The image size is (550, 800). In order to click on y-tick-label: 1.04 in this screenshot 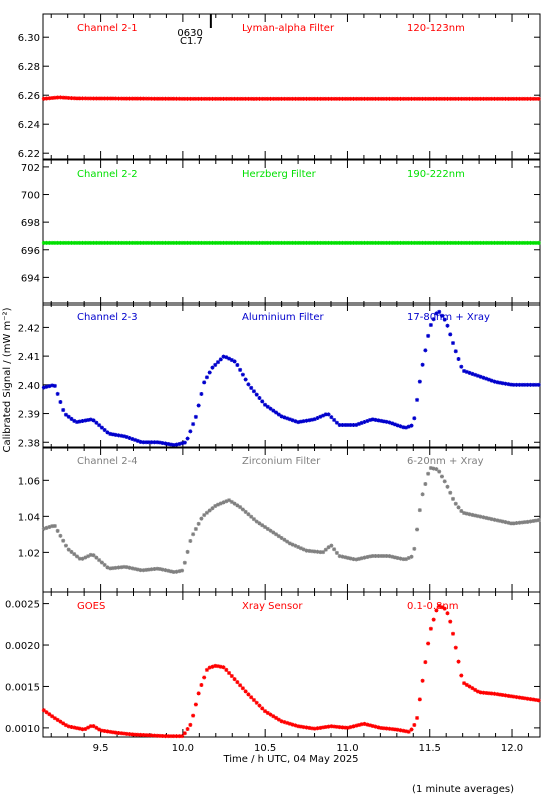, I will do `click(29, 517)`.